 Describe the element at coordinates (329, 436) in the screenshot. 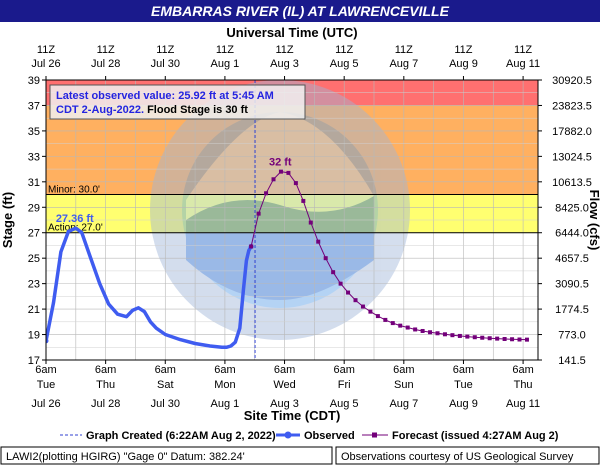

I see `legend-observed-label: Observed` at that location.